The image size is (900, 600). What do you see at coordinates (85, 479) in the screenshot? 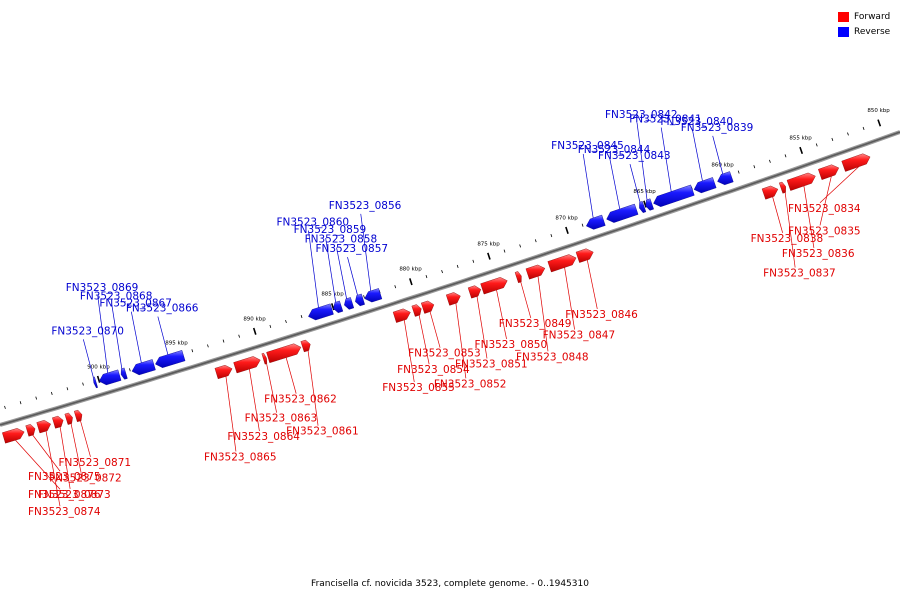
I see `gene-label: FN3523_0872` at bounding box center [85, 479].